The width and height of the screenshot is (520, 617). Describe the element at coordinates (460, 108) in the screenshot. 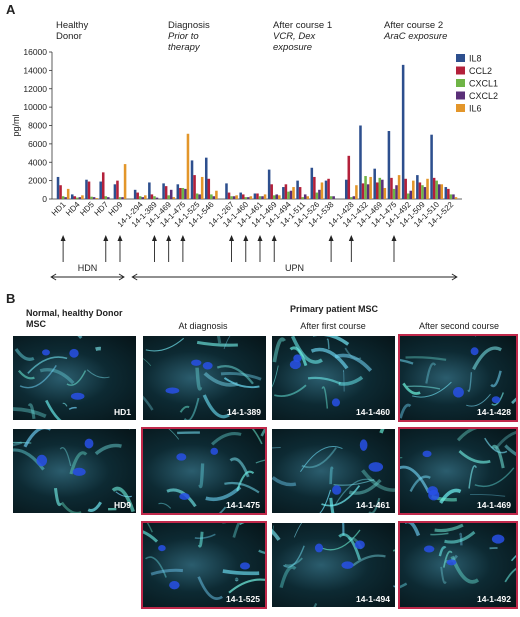

I see `legend-swatch-il6` at that location.